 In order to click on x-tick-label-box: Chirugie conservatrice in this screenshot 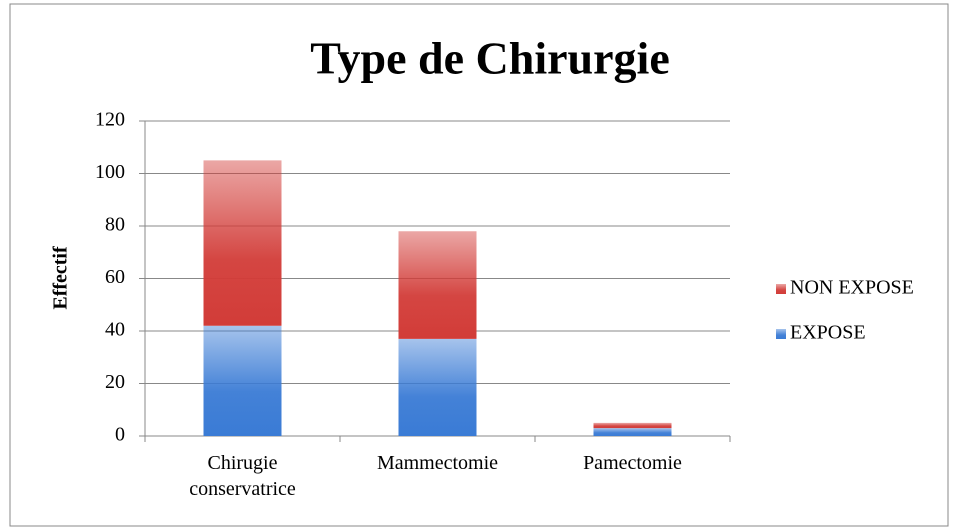, I will do `click(242, 476)`.